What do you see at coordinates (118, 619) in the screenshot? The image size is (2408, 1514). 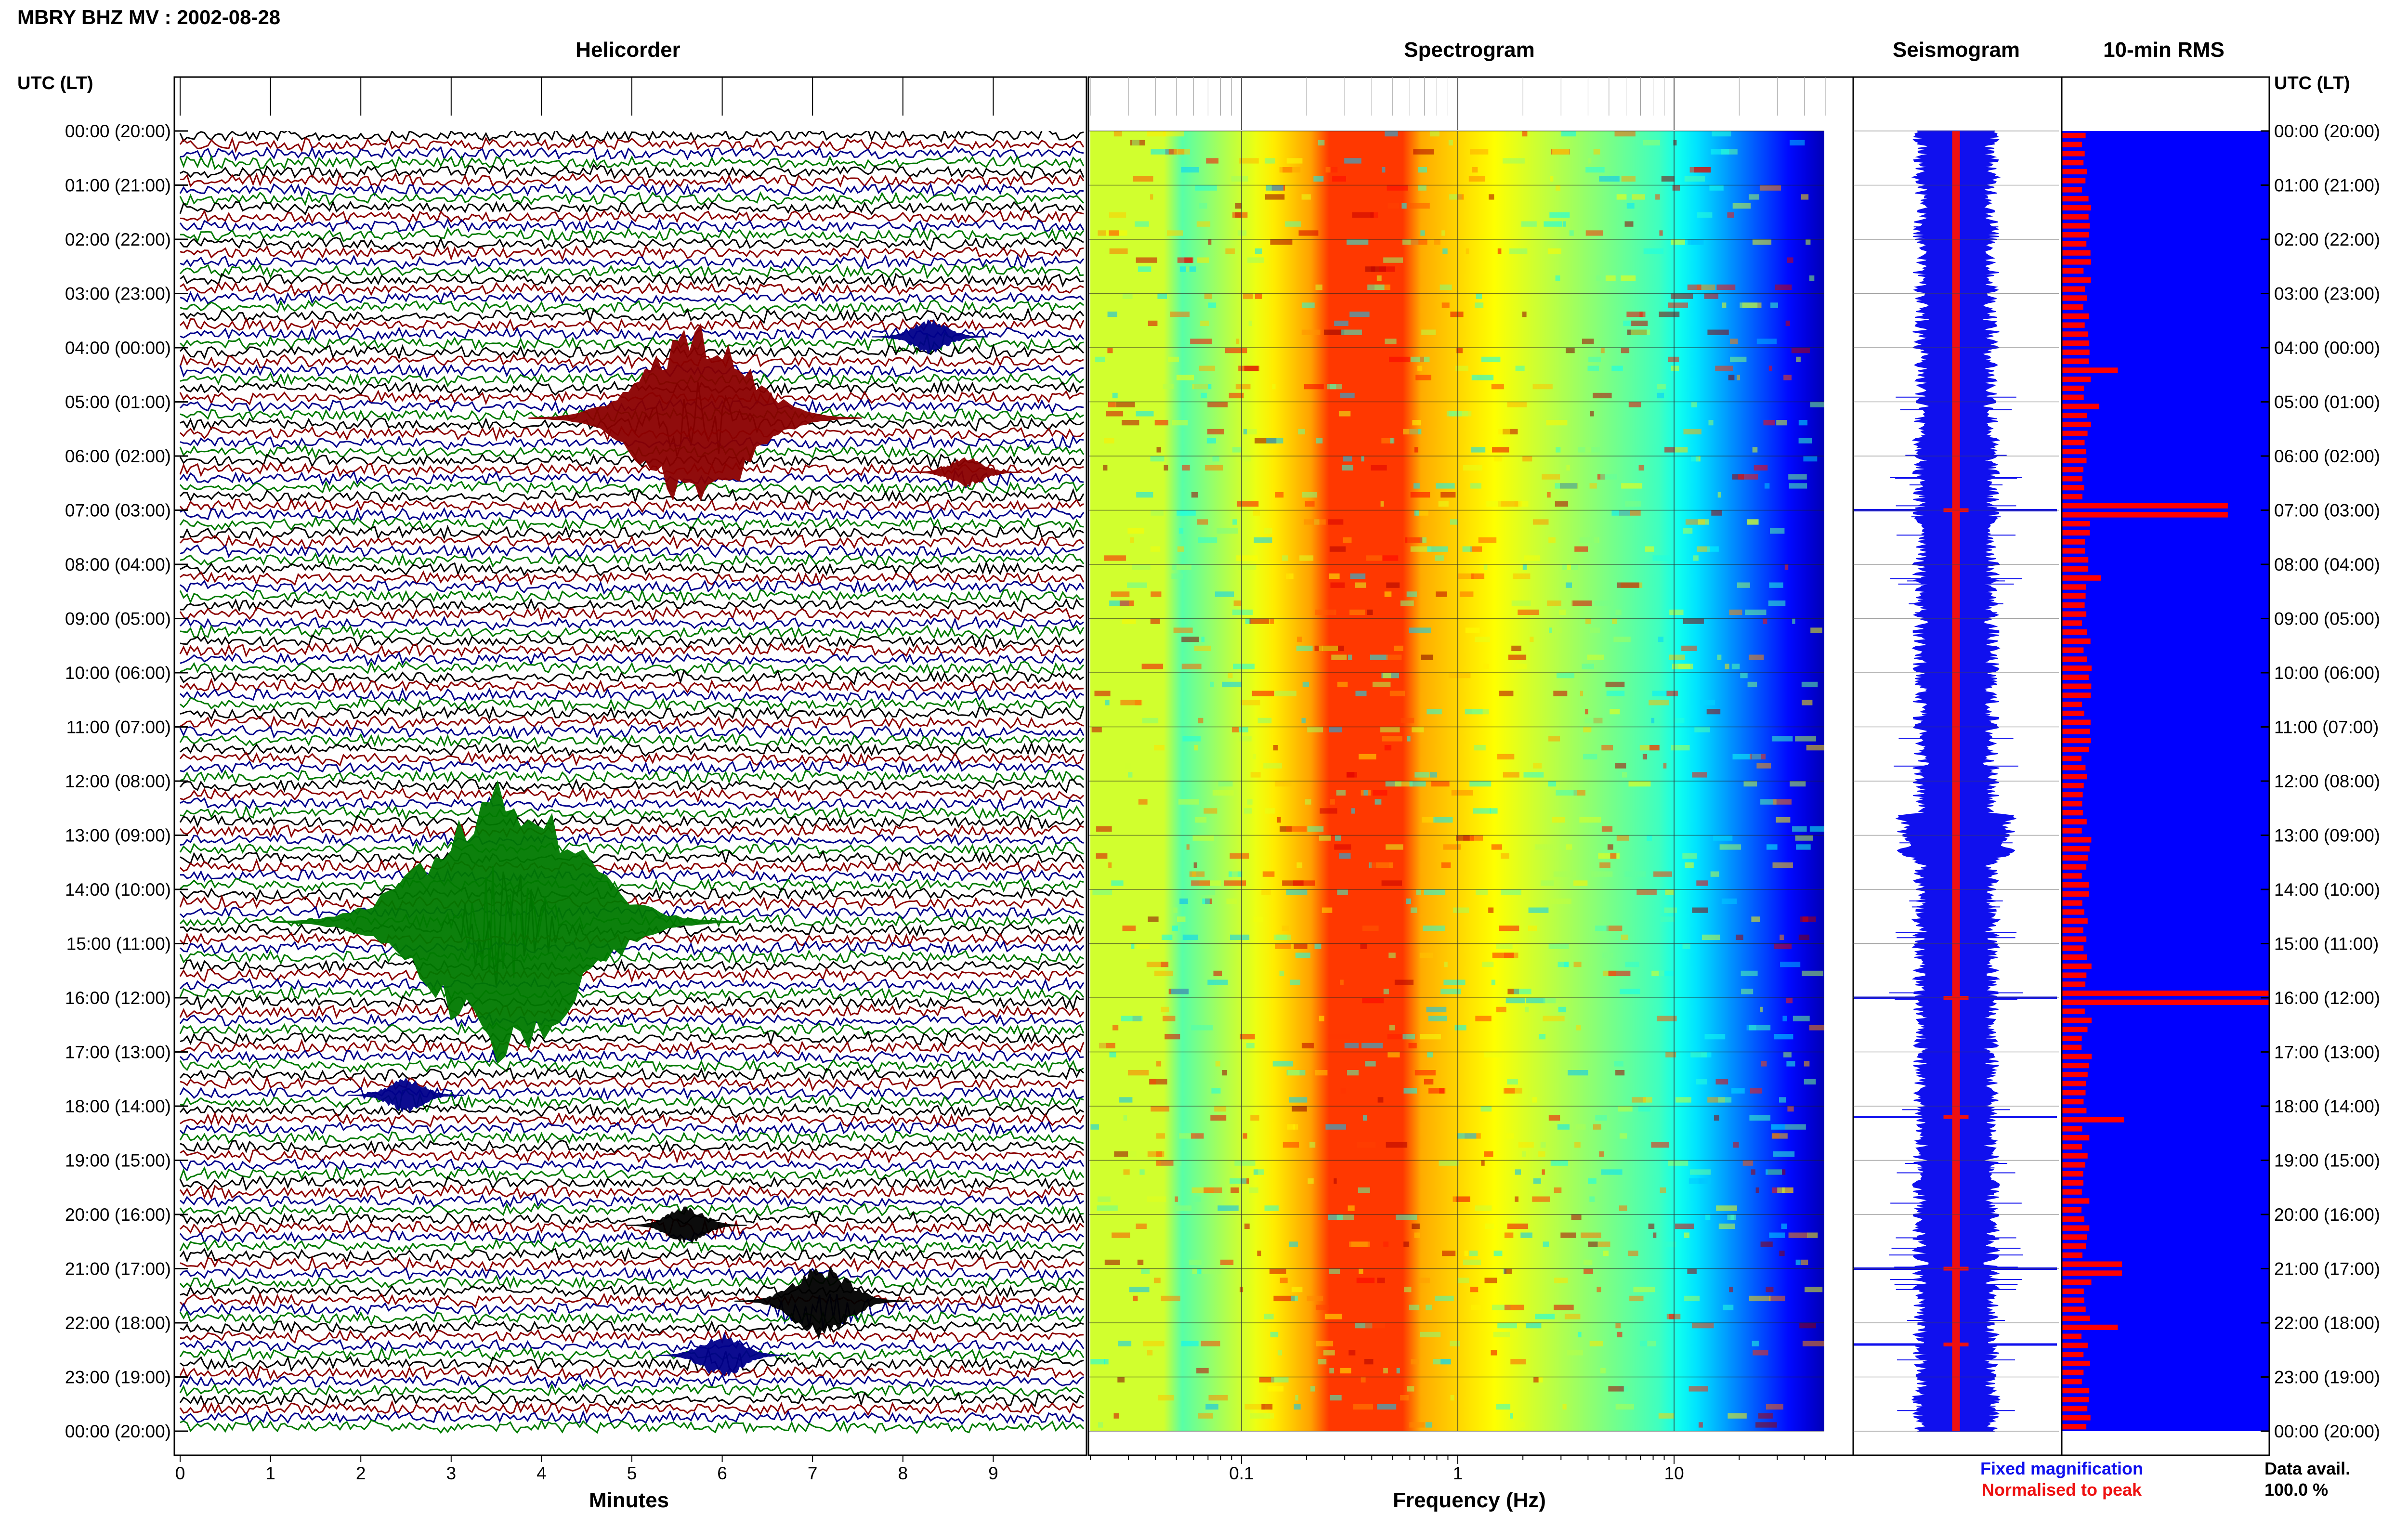 I see `time-tick-label-left: 09:00 (05:00)` at bounding box center [118, 619].